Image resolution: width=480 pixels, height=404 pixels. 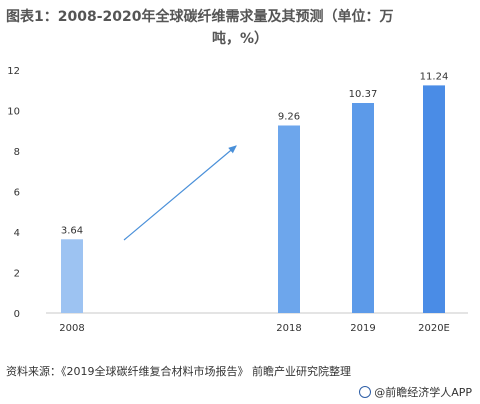 I want to click on brand-watermark: @前瞻经济学人APP, so click(x=415, y=392).